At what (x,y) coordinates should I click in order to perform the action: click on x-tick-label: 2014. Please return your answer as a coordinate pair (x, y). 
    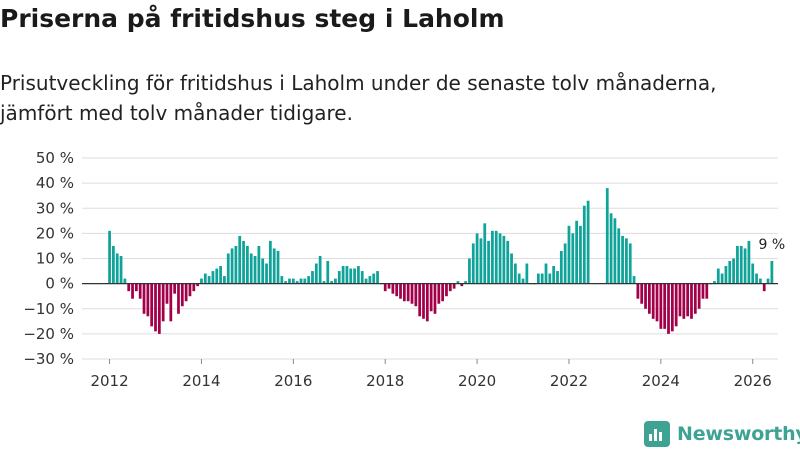
    Looking at the image, I should click on (201, 381).